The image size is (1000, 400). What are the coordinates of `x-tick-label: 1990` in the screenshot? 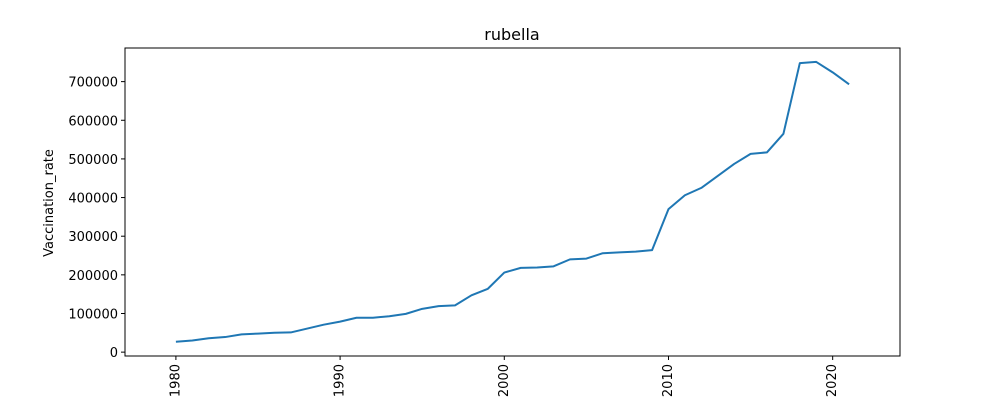 It's located at (340, 380).